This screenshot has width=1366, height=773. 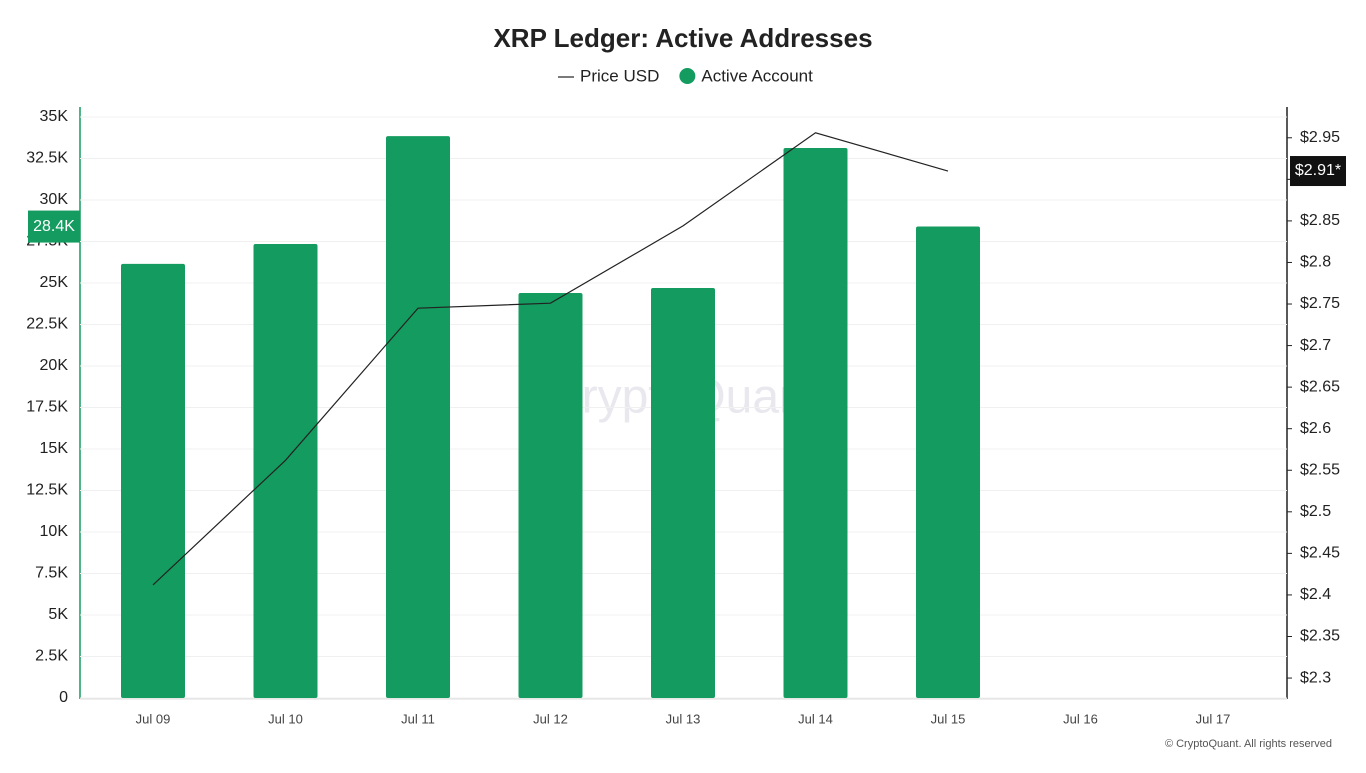 What do you see at coordinates (54, 448) in the screenshot?
I see `y-tick-label: 15K` at bounding box center [54, 448].